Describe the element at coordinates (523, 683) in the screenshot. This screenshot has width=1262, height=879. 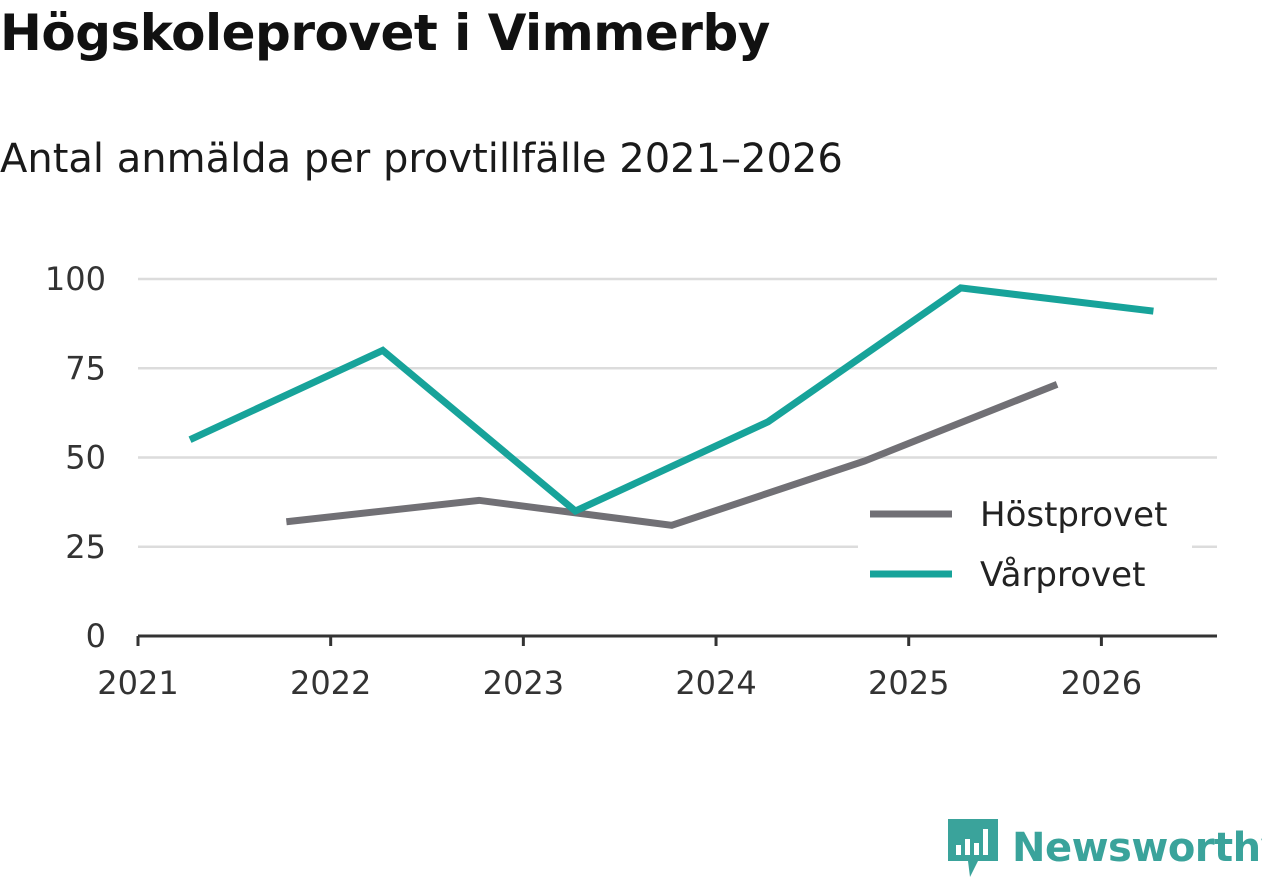
I see `x-tick-label: 2023` at that location.